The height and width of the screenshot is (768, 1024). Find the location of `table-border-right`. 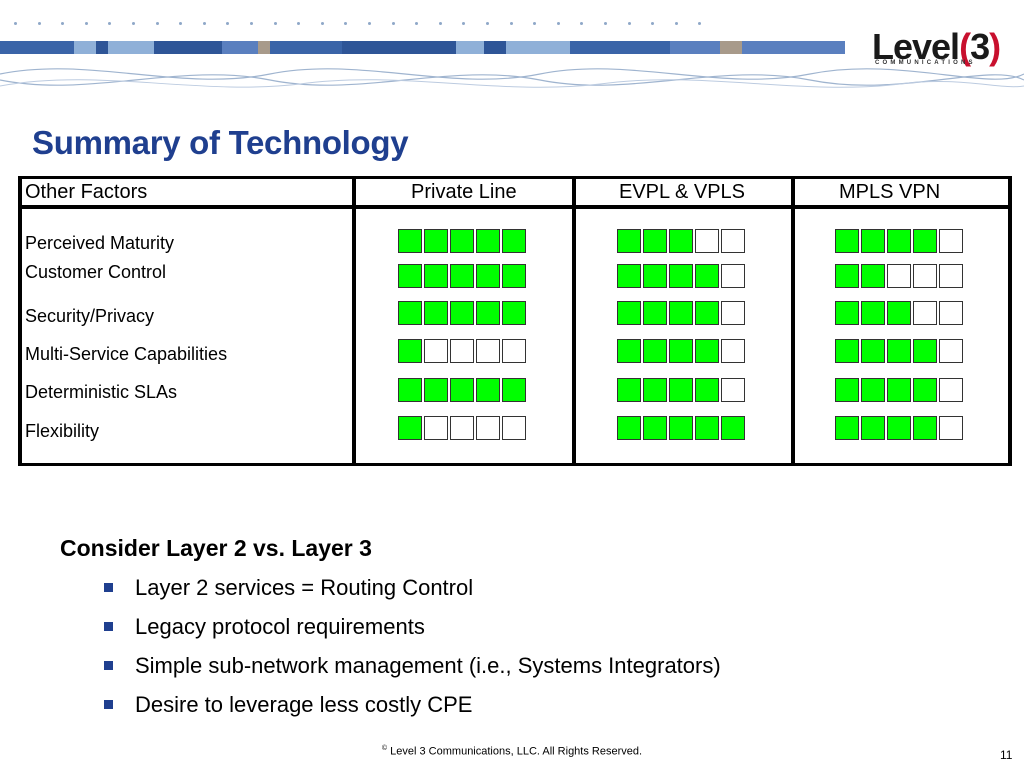

table-border-right is located at coordinates (1010, 321).